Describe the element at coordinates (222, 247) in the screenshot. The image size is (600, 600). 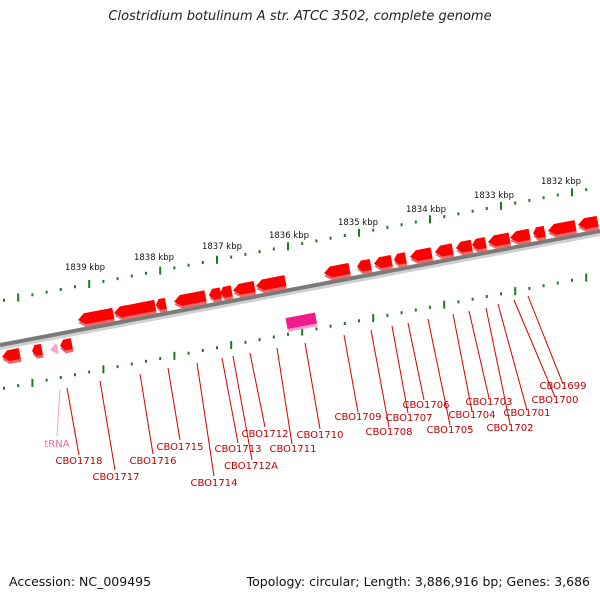
I see `kbp-label: 1837 kbp` at that location.